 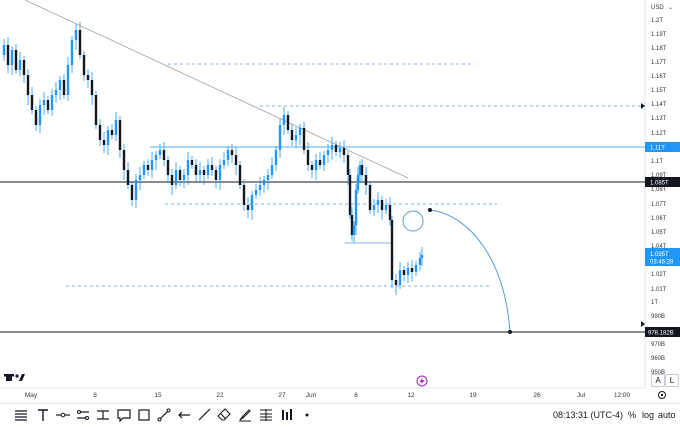 What do you see at coordinates (657, 8) in the screenshot?
I see `currency-selector: USD` at bounding box center [657, 8].